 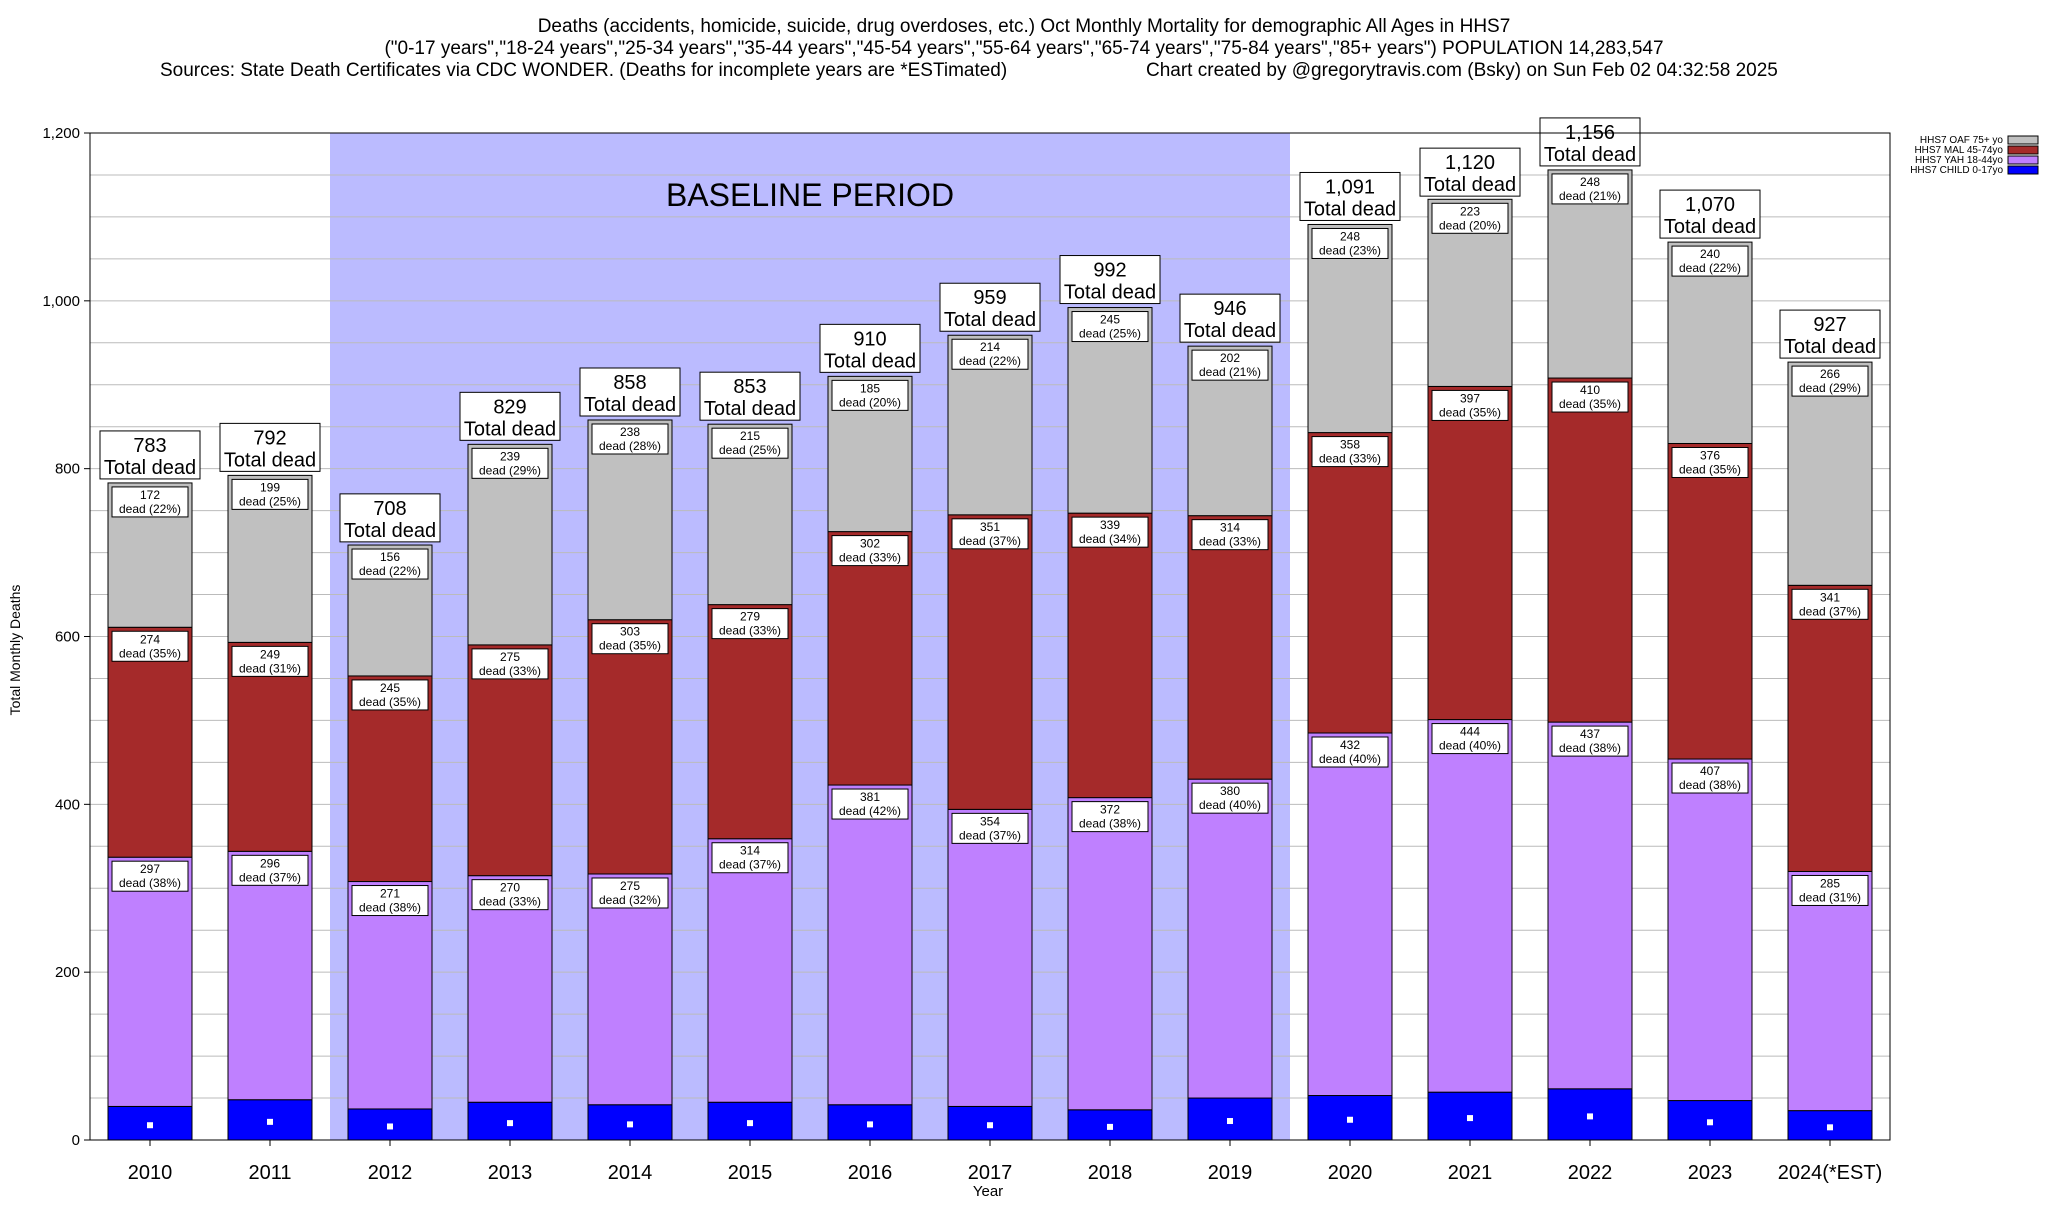 What do you see at coordinates (67, 637) in the screenshot?
I see `y-tick-label: 600` at bounding box center [67, 637].